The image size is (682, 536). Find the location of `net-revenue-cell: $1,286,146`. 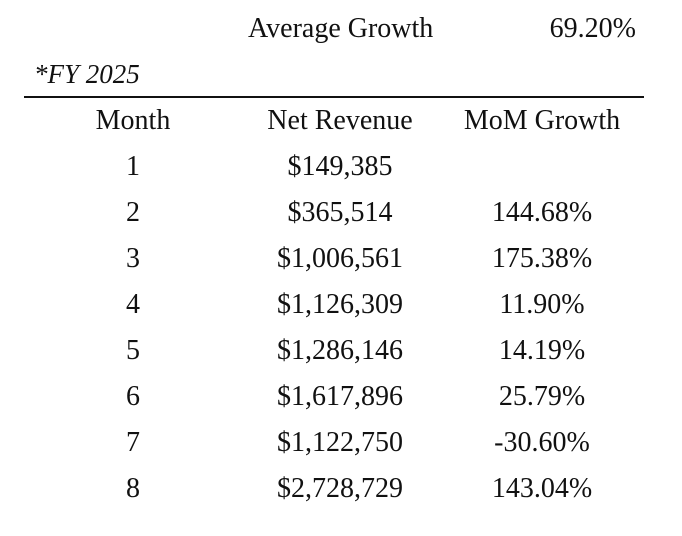

net-revenue-cell: $1,286,146 is located at coordinates (340, 350).